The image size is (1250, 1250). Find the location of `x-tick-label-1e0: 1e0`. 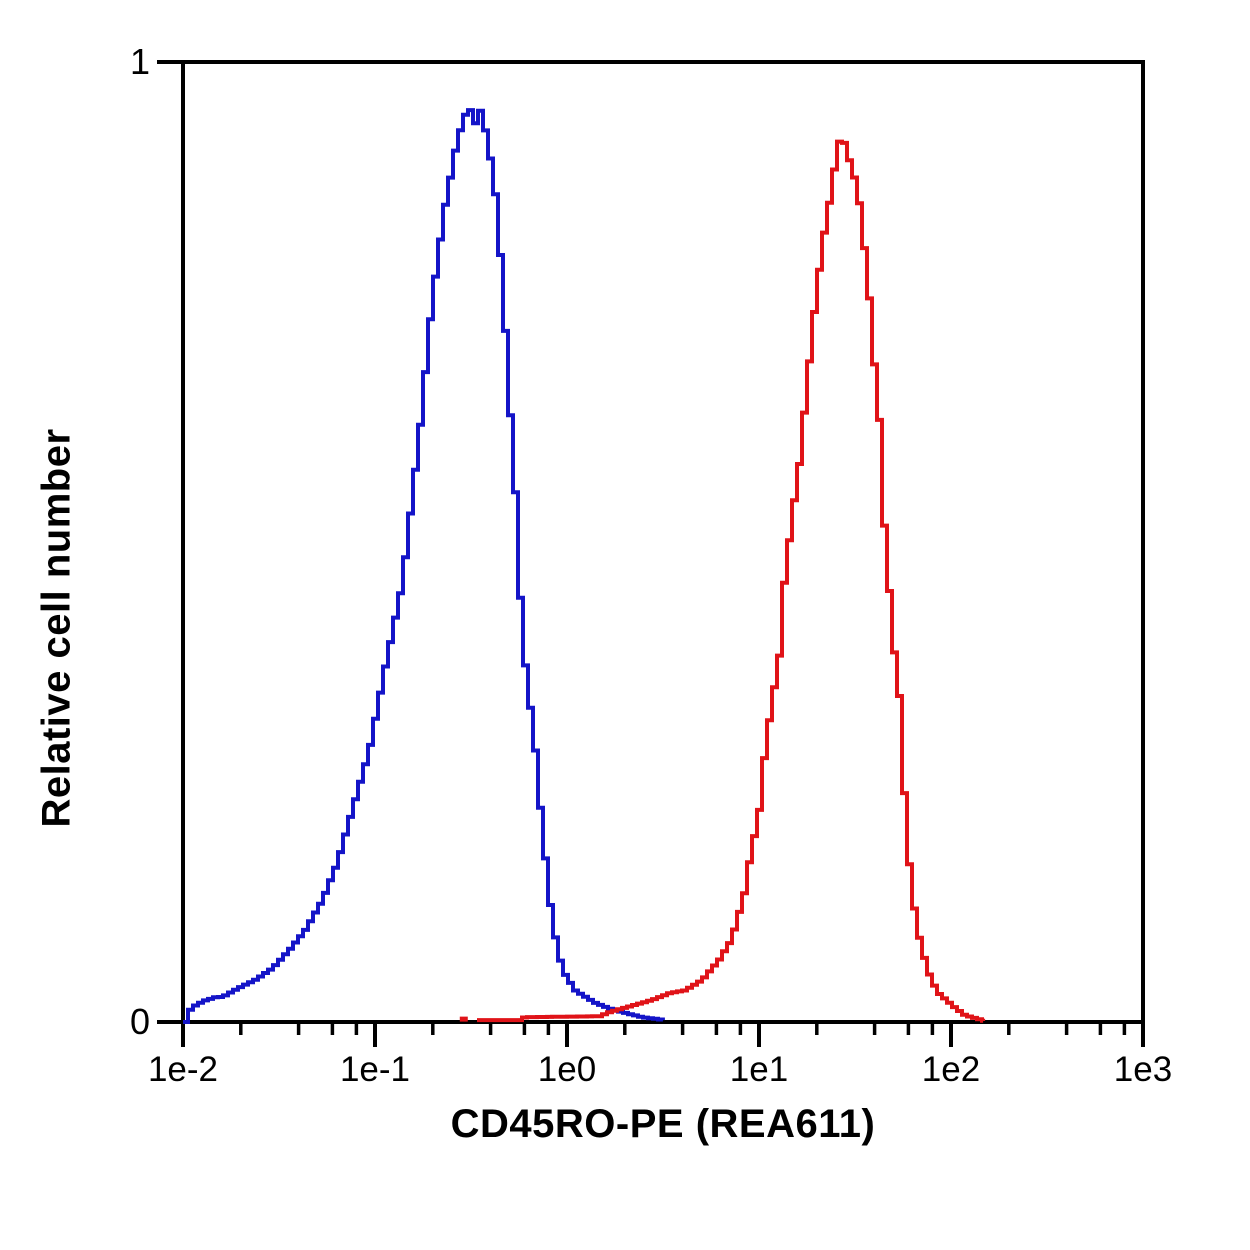

x-tick-label-1e0: 1e0 is located at coordinates (567, 1069).